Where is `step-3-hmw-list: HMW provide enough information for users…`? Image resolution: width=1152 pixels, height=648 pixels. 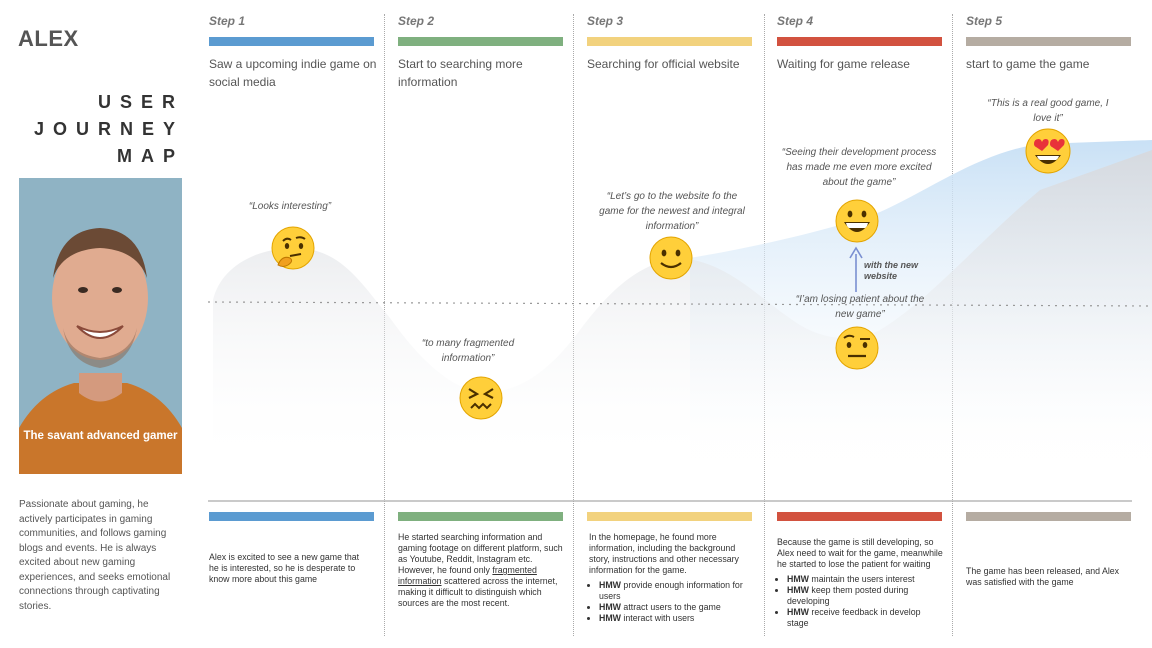 step-3-hmw-list: HMW provide enough information for users… is located at coordinates (672, 602).